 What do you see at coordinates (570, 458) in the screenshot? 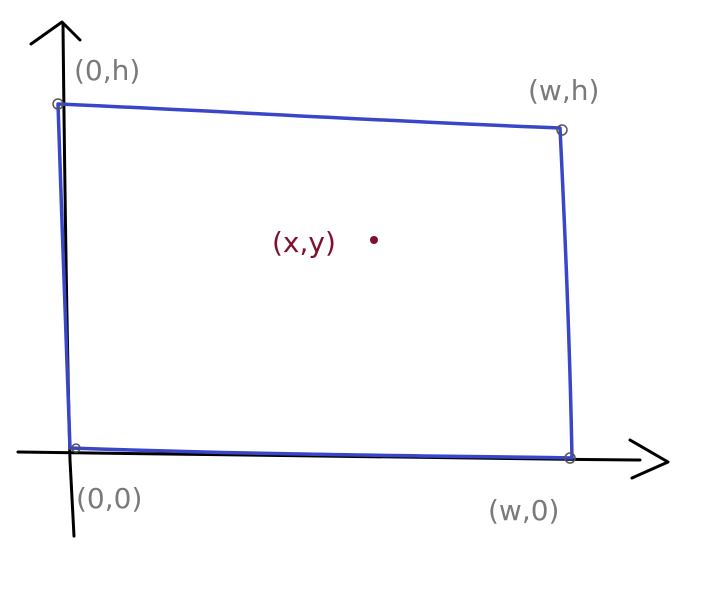
I see `corner-point-bottom-right` at bounding box center [570, 458].